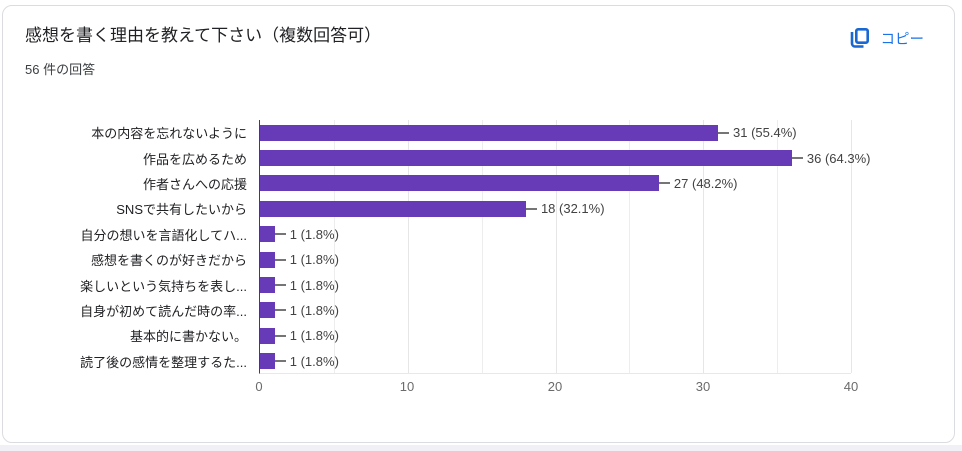 The image size is (962, 451). What do you see at coordinates (194, 184) in the screenshot?
I see `category-label: 作者さんへの応援` at bounding box center [194, 184].